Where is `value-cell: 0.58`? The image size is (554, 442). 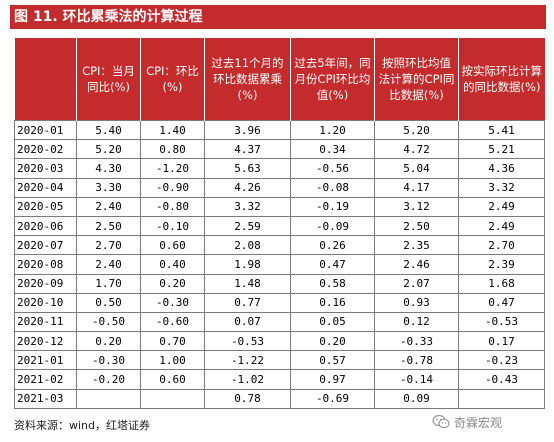
value-cell: 0.58 is located at coordinates (332, 284).